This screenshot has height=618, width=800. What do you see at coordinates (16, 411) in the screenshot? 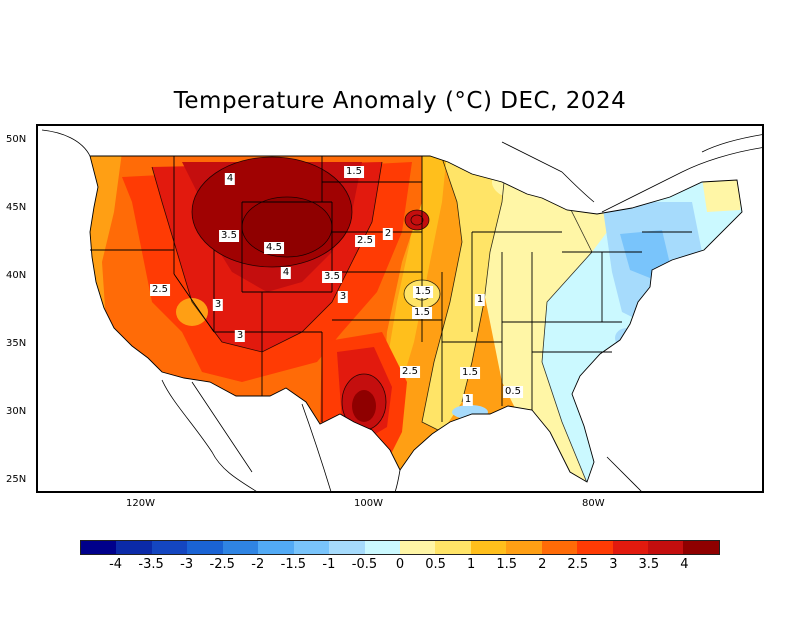
I see `lat-label-30n: 30N` at bounding box center [16, 411].